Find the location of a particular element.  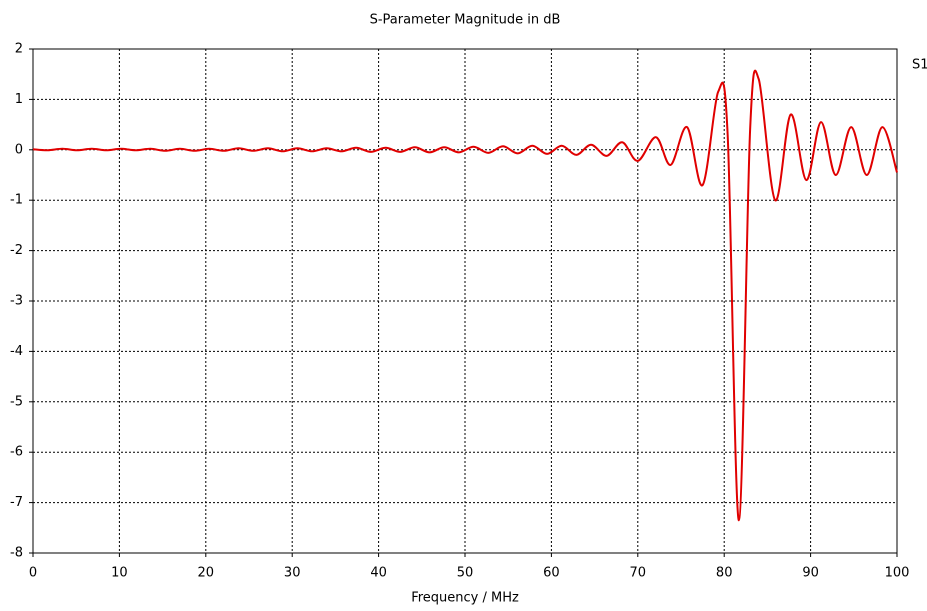

y-tick-label: -5 is located at coordinates (16, 401).